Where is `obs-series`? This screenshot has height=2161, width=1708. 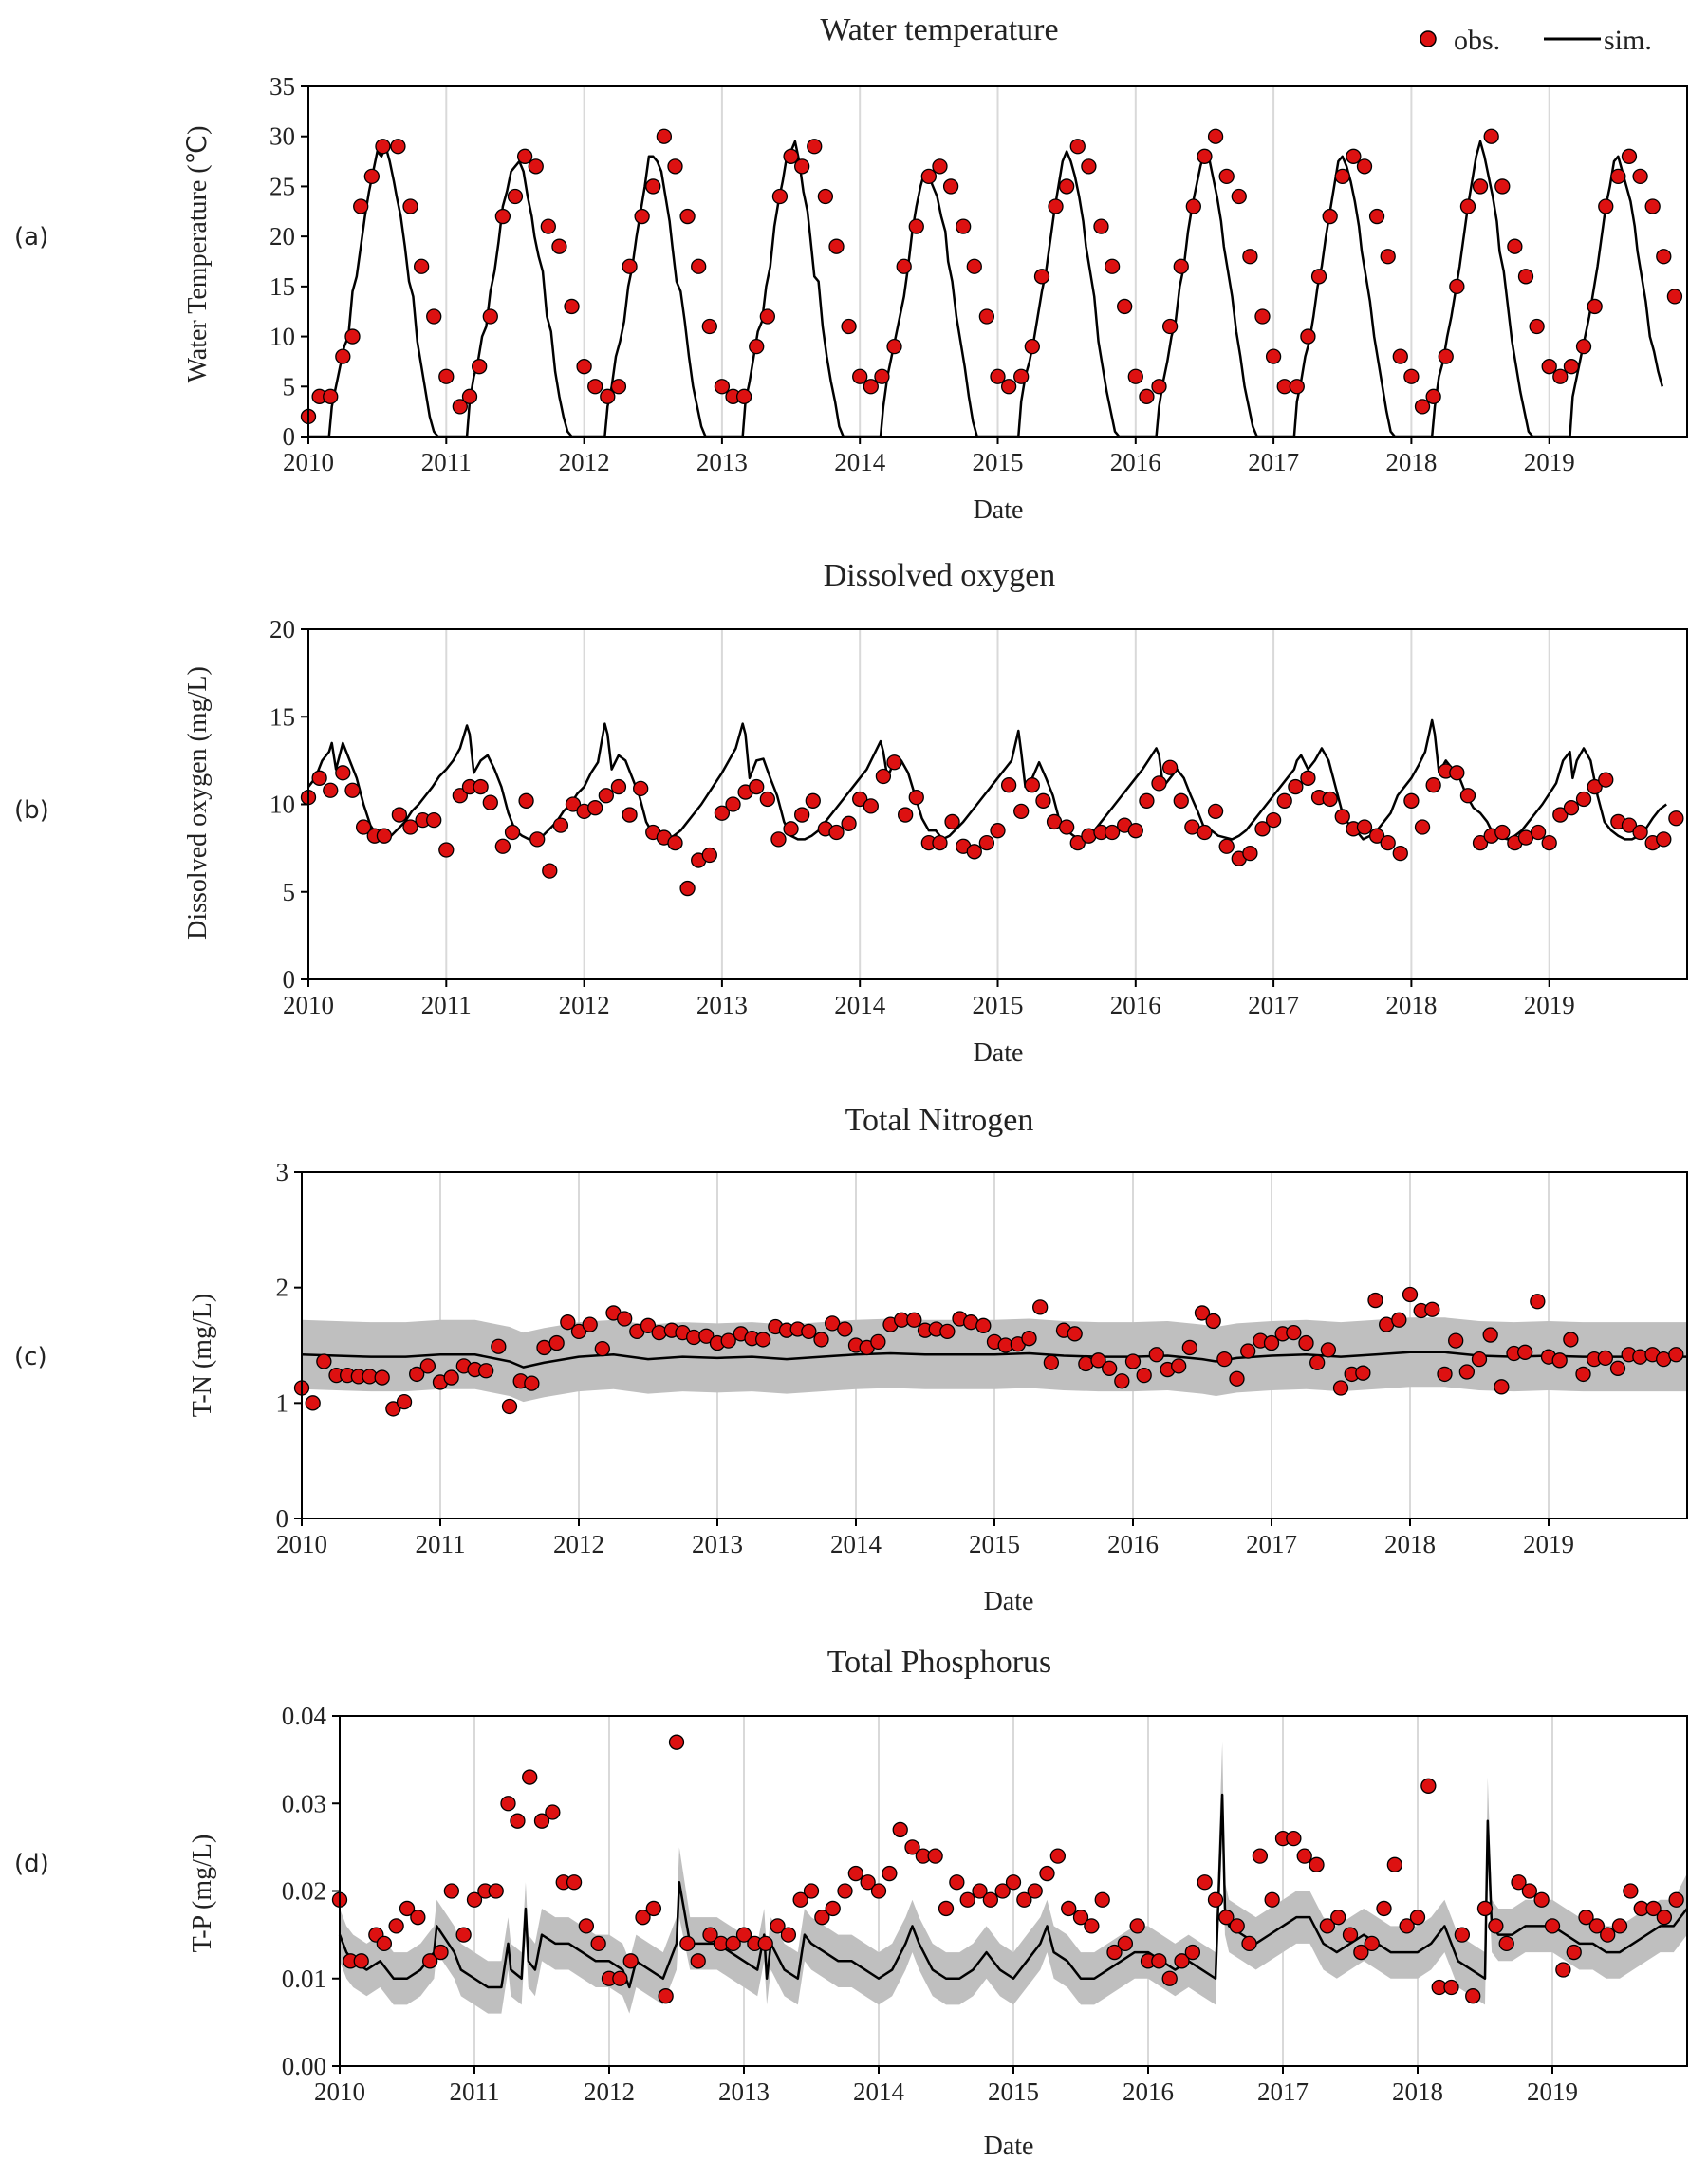
obs-series is located at coordinates (988, 1351).